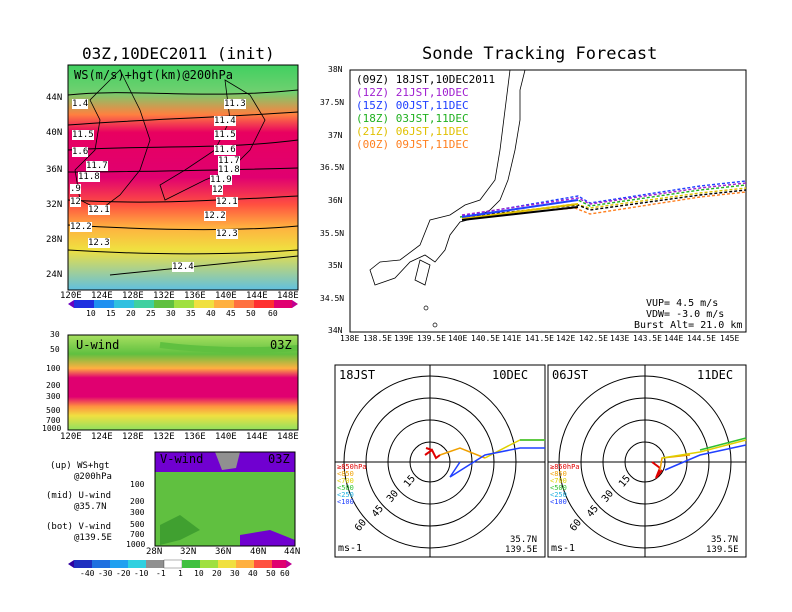 The height and width of the screenshot is (612, 792). What do you see at coordinates (83, 135) in the screenshot?
I see `hgt-label: 11.5` at bounding box center [83, 135].